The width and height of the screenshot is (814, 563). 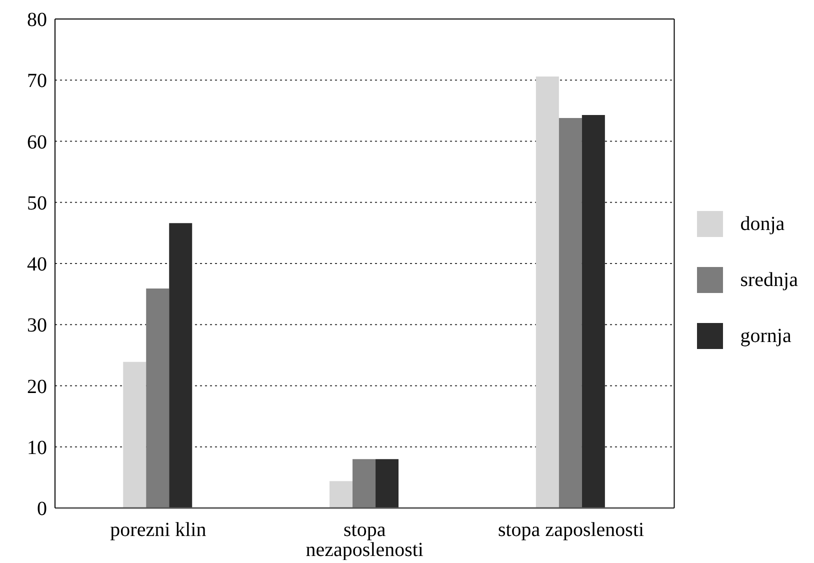 What do you see at coordinates (37, 325) in the screenshot?
I see `y-tick-label: 30` at bounding box center [37, 325].